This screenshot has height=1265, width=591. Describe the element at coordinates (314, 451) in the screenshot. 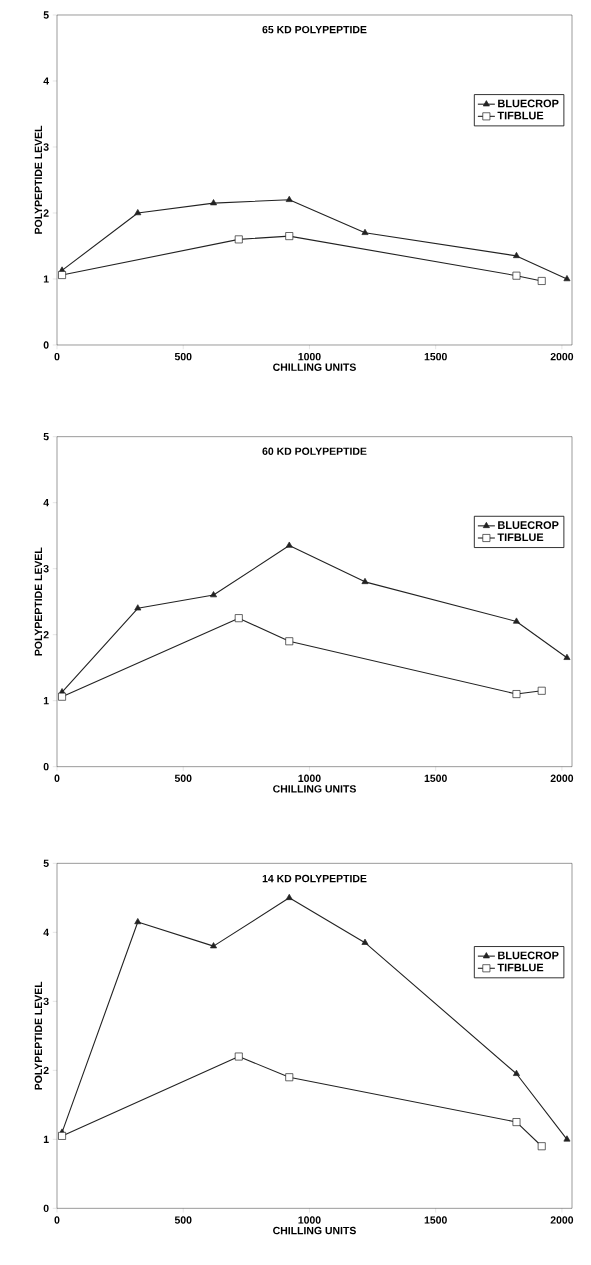

I see `text: 60 KD POLYPEPTIDE` at that location.